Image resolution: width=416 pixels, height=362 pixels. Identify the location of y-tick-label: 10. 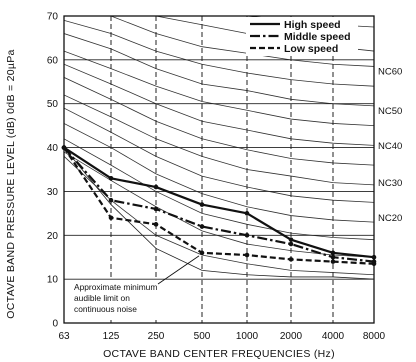
(53, 280).